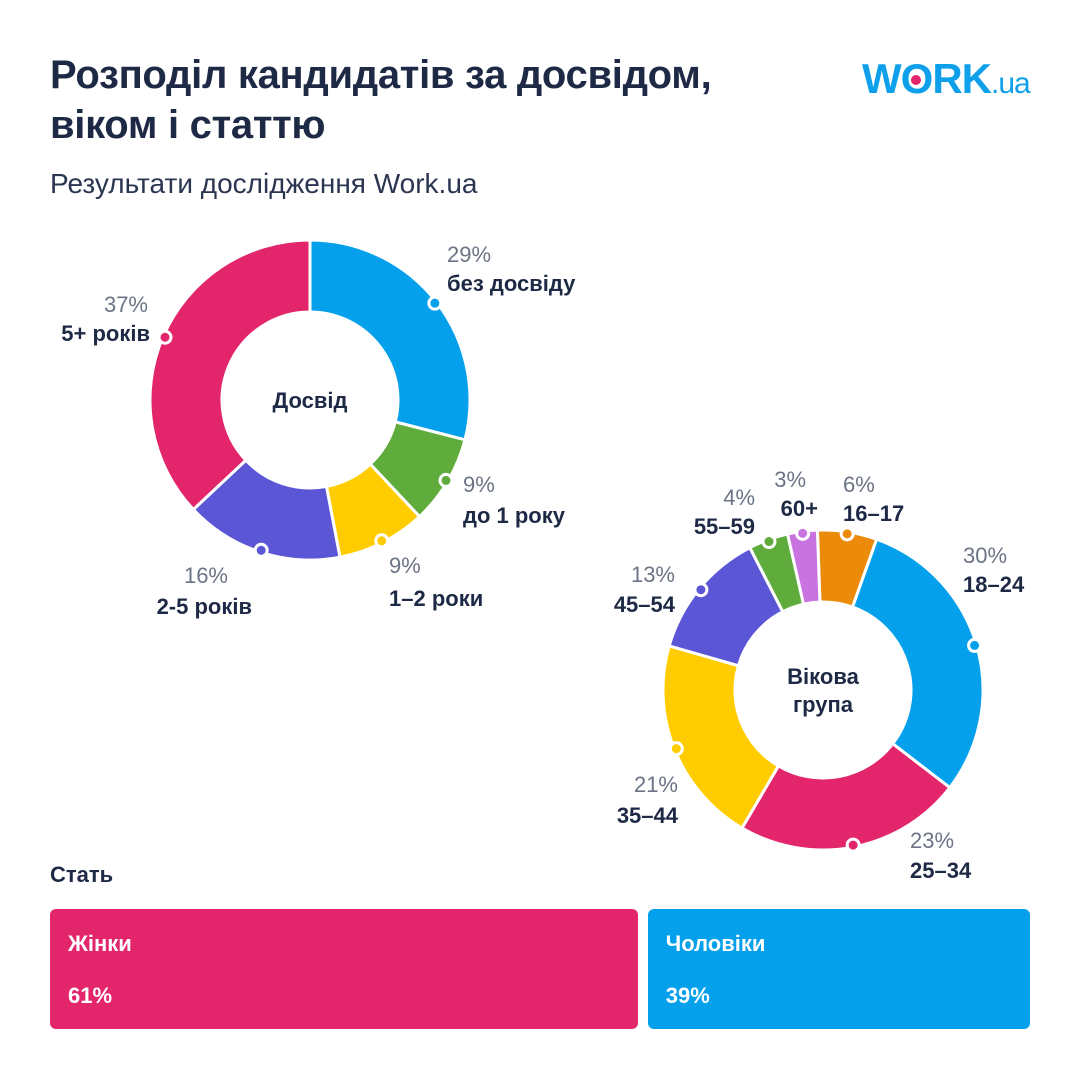  What do you see at coordinates (859, 484) in the screenshot?
I see `slice-pct-label: 6%` at bounding box center [859, 484].